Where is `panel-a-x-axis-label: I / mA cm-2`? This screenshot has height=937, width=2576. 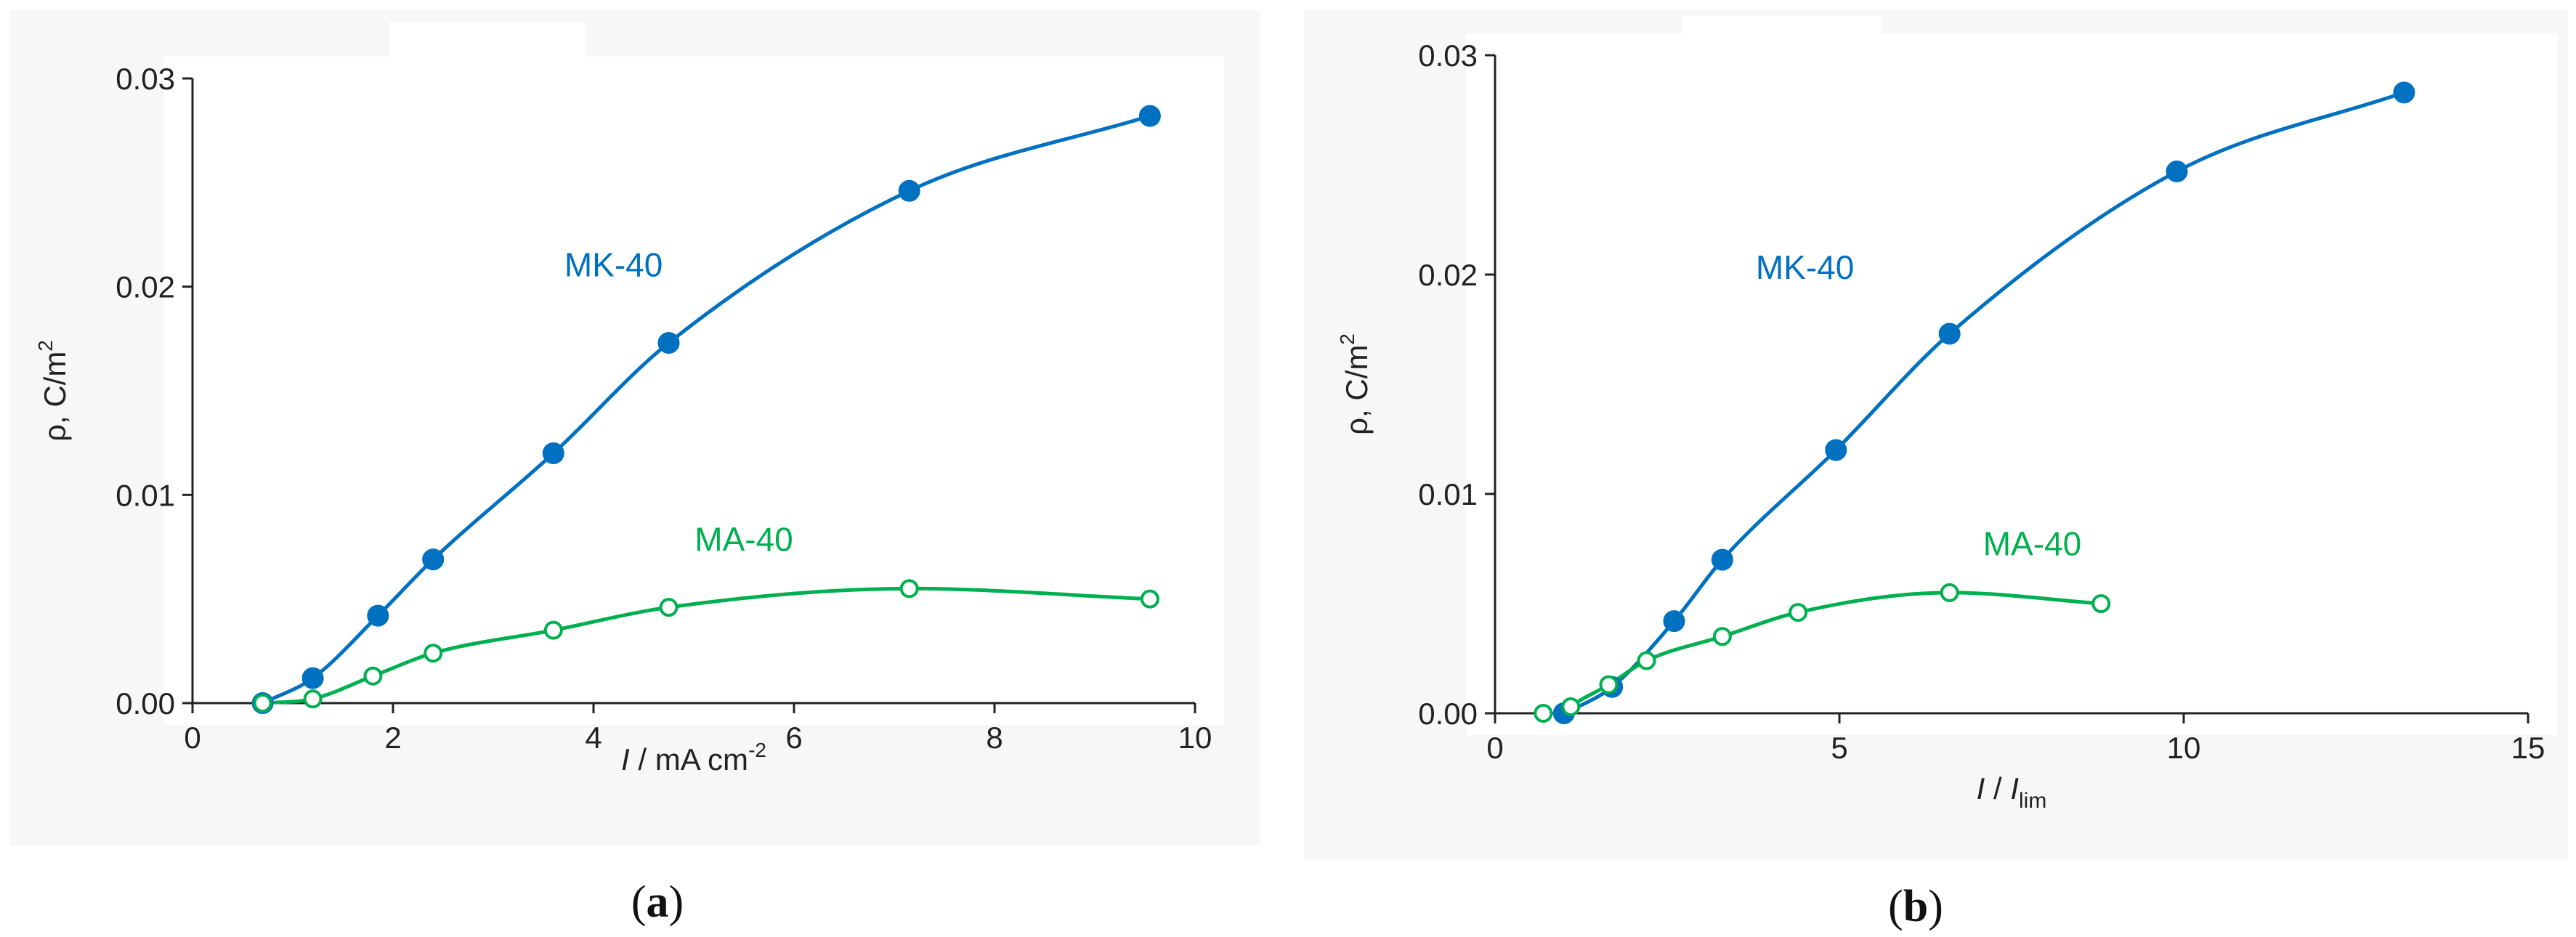 panel-a-x-axis-label: I / mA cm-2 is located at coordinates (693, 757).